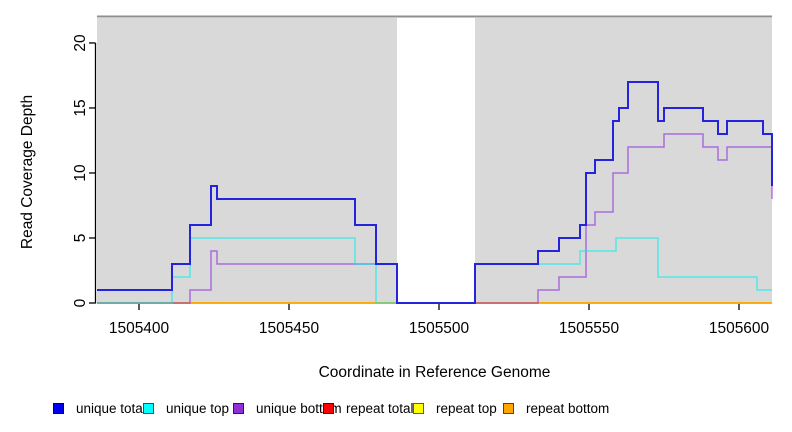 This screenshot has height=432, width=792. What do you see at coordinates (589, 328) in the screenshot?
I see `x-tick-label: 1505550` at bounding box center [589, 328].